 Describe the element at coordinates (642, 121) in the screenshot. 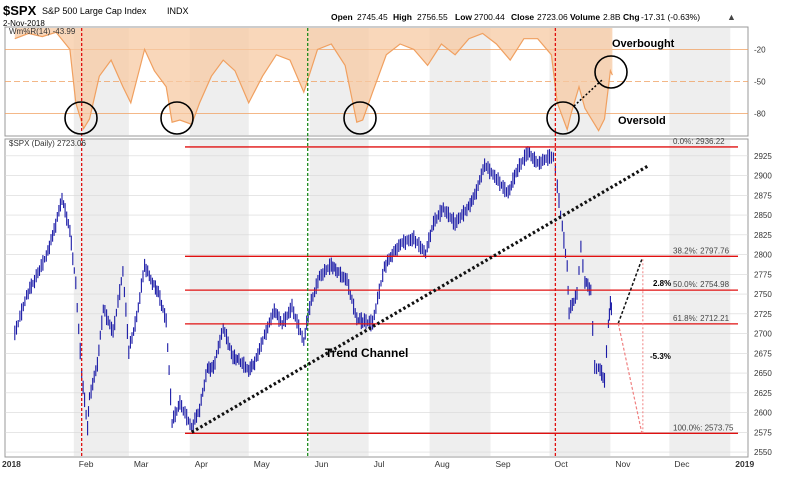

I see `oversold-label: Oversold` at that location.